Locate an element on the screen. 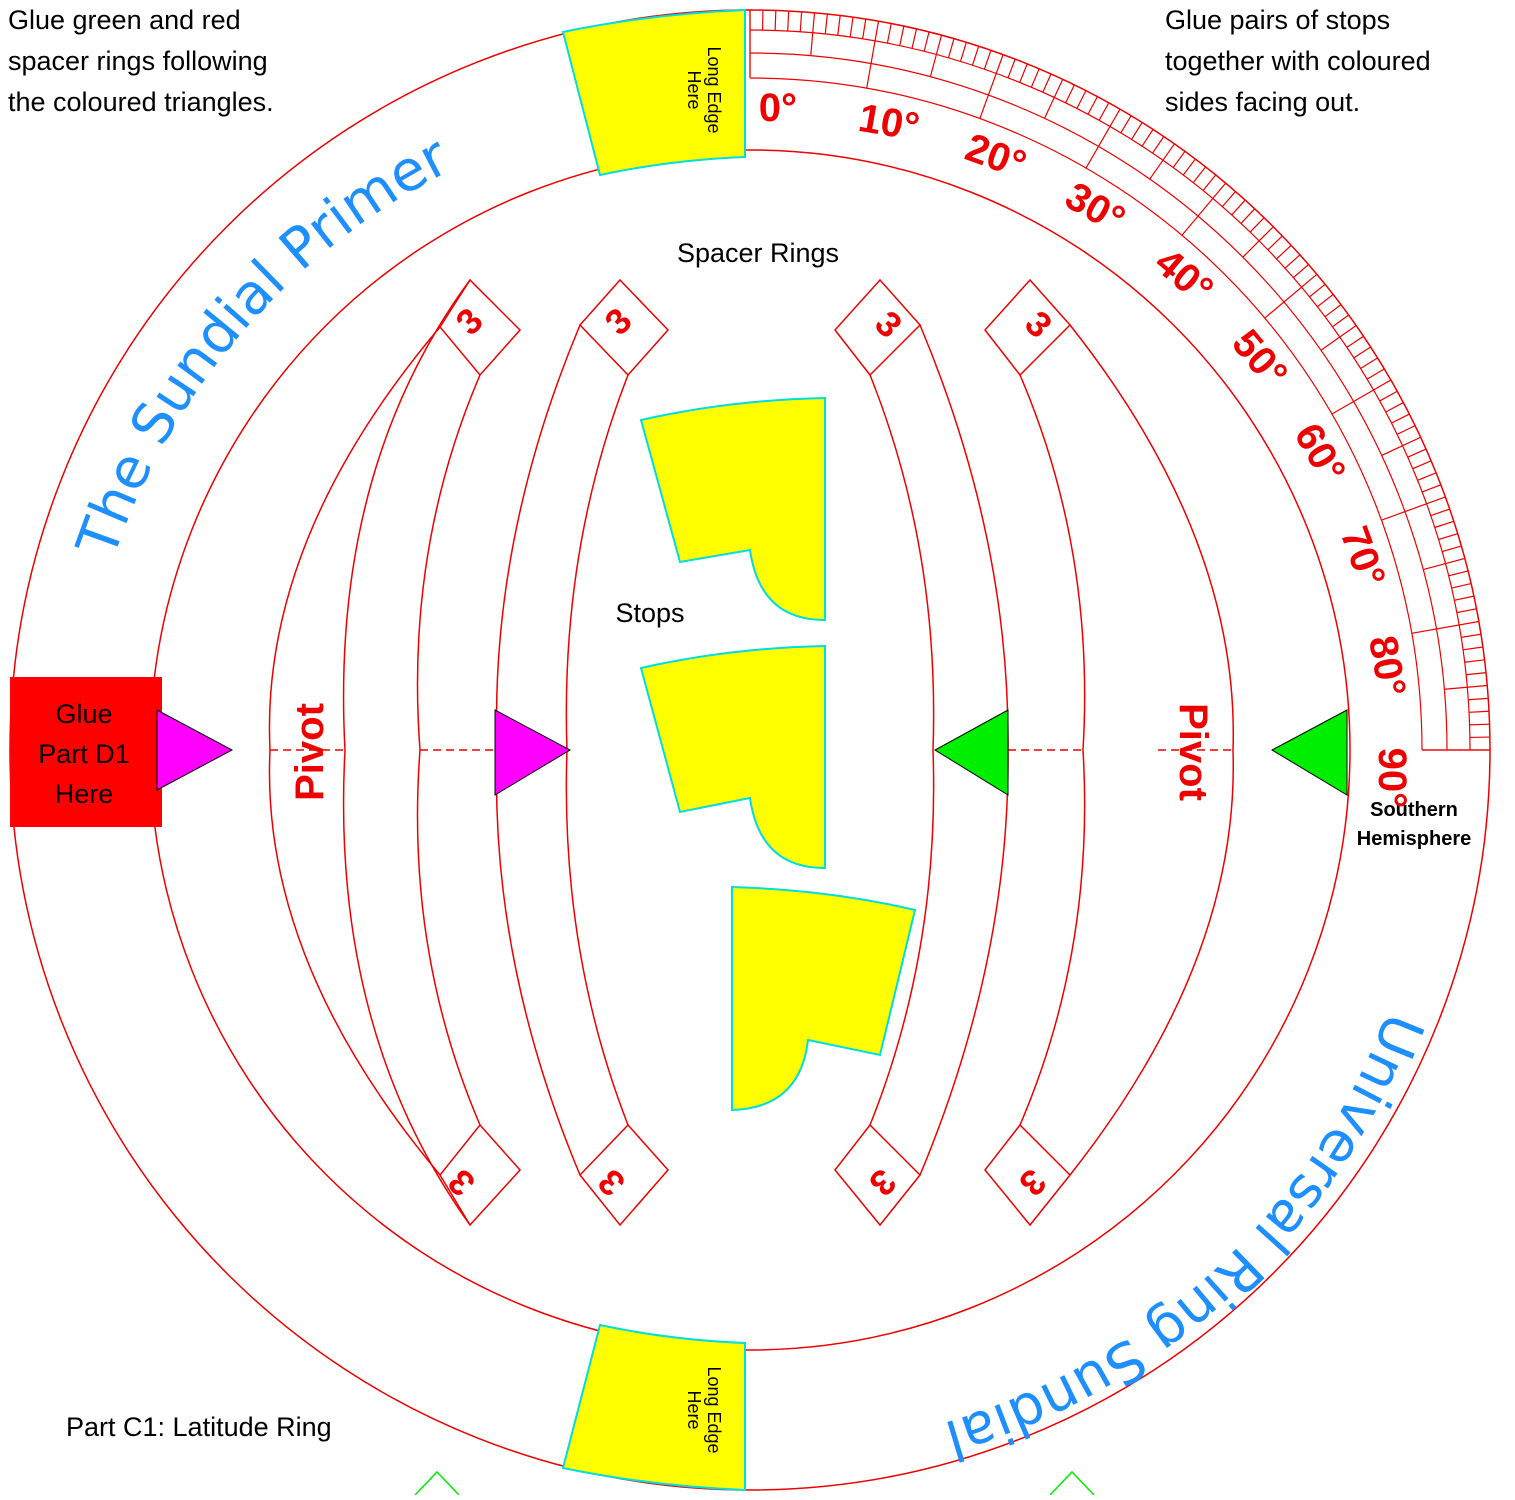 This screenshot has height=1500, width=1515. ring-number-6: 3 is located at coordinates (611, 1182).